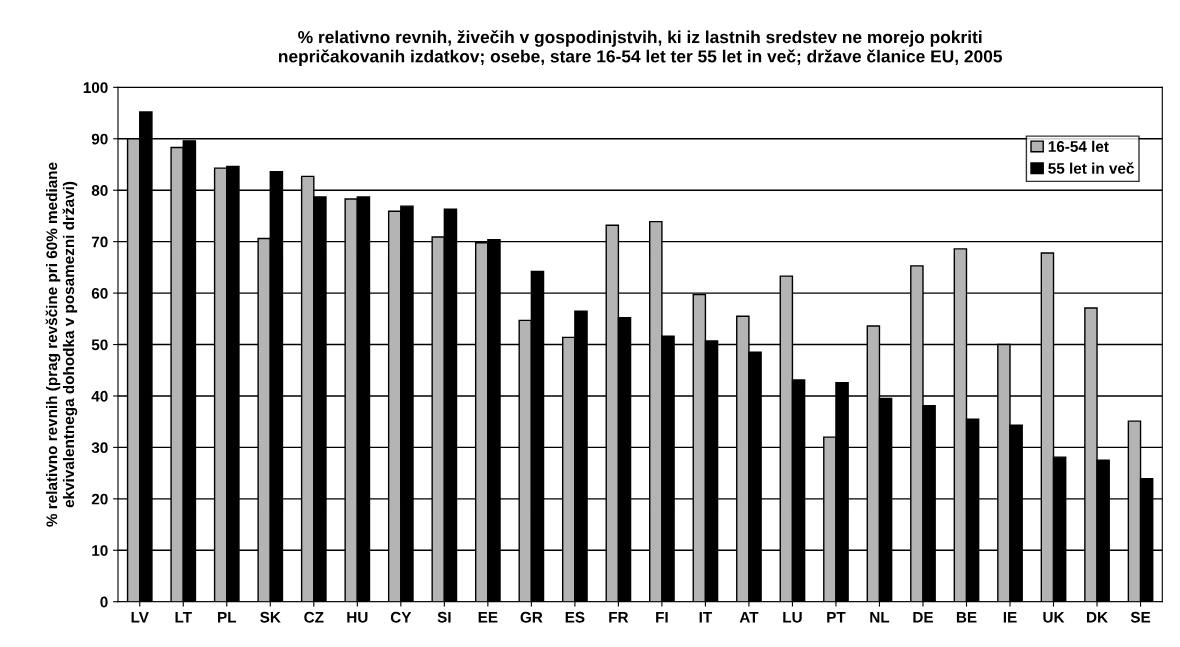 The height and width of the screenshot is (647, 1180). I want to click on x-tick-label: DE, so click(923, 617).